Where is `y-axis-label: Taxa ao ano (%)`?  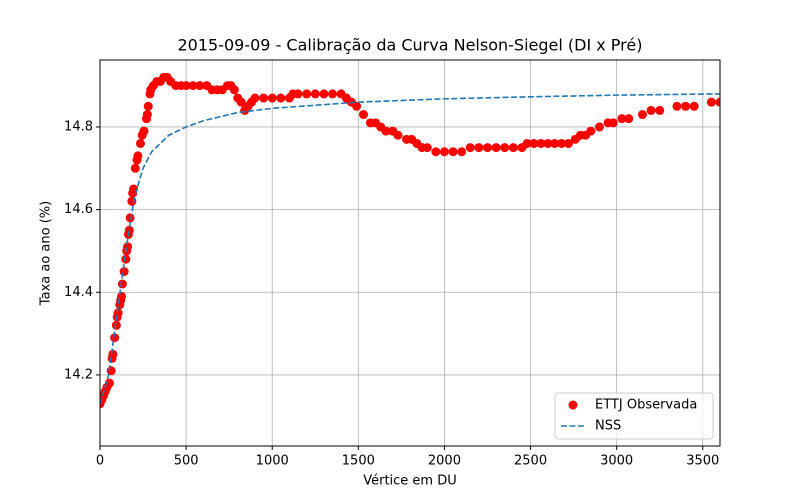 y-axis-label: Taxa ao ano (%) is located at coordinates (46, 253).